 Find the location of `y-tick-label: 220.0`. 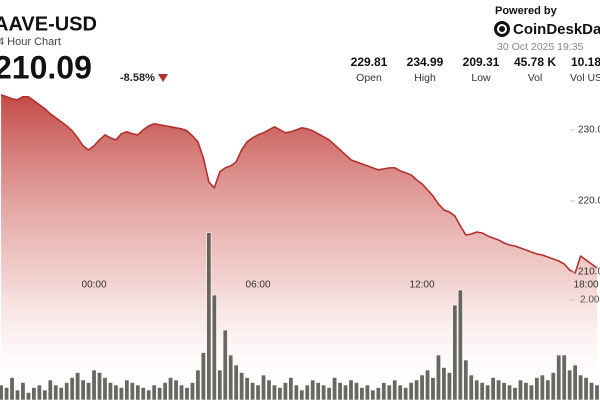

y-tick-label: 220.0 is located at coordinates (589, 201).